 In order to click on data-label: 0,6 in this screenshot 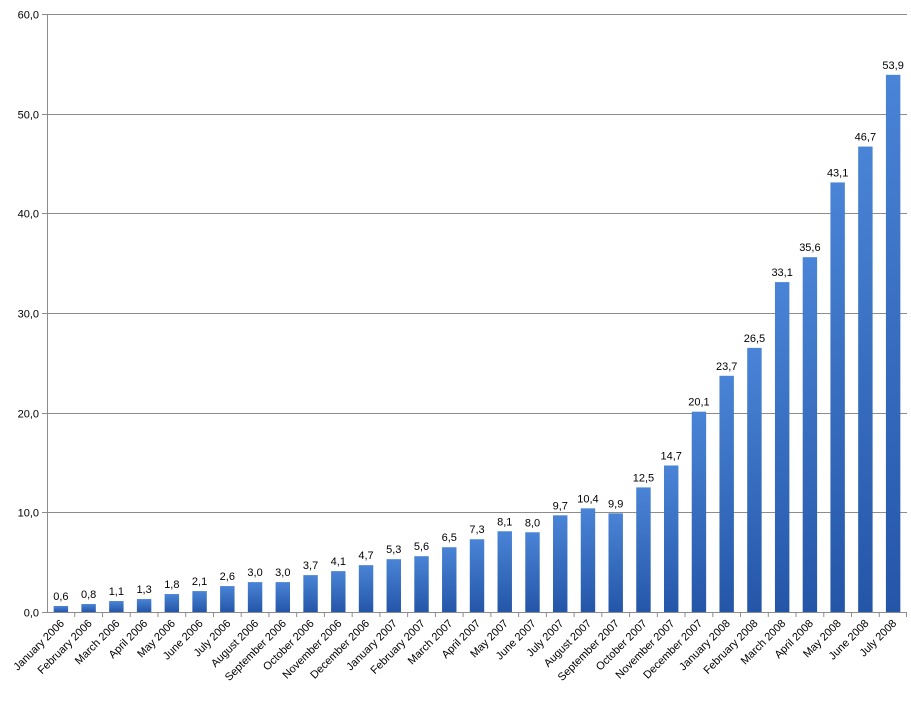, I will do `click(60, 597)`.